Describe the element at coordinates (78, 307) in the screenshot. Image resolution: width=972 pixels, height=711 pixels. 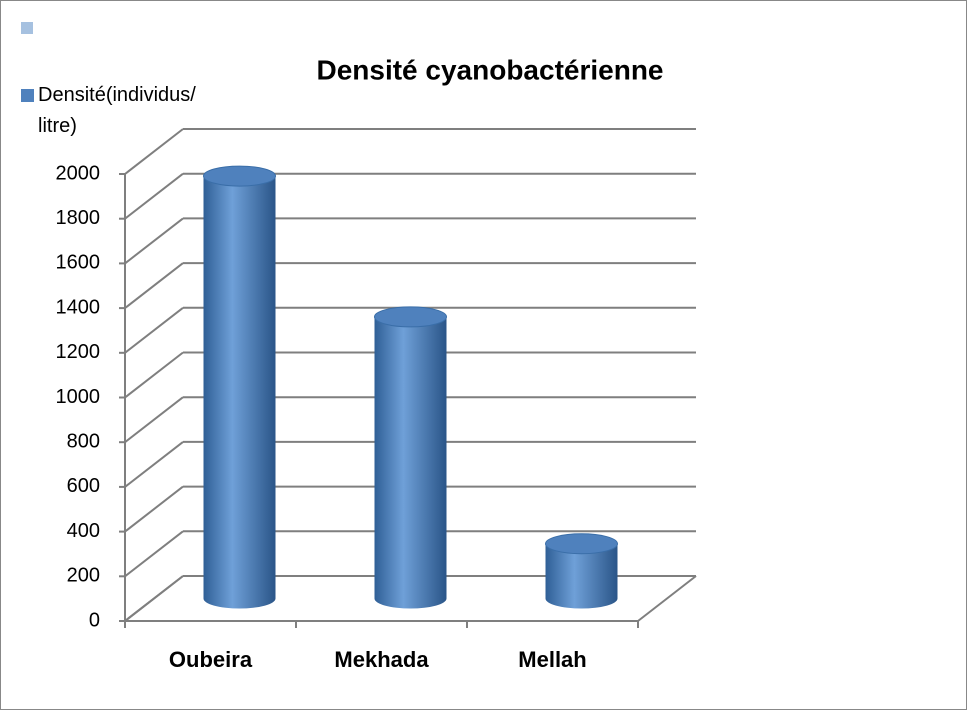
I see `y-tick-label: 1400` at that location.